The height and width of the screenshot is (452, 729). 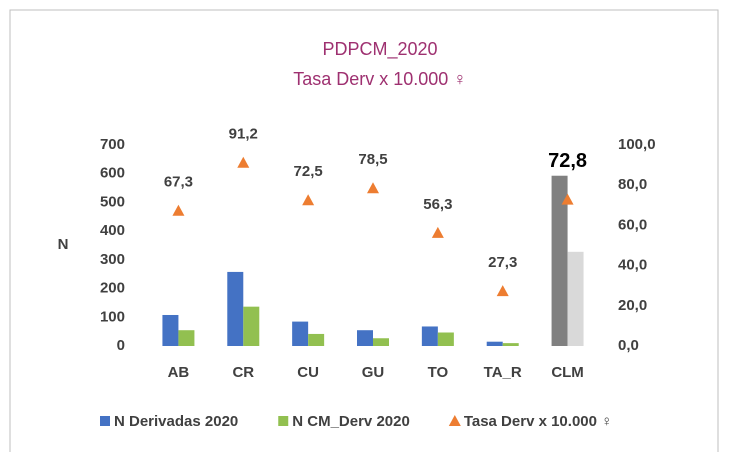 What do you see at coordinates (454, 420) in the screenshot?
I see `legend-marker` at bounding box center [454, 420].